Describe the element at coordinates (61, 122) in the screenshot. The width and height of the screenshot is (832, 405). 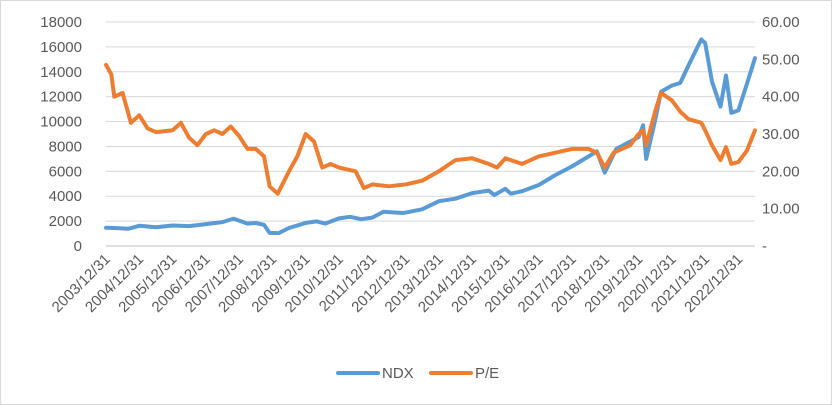
I see `left-axis-tick-label: 10000` at that location.